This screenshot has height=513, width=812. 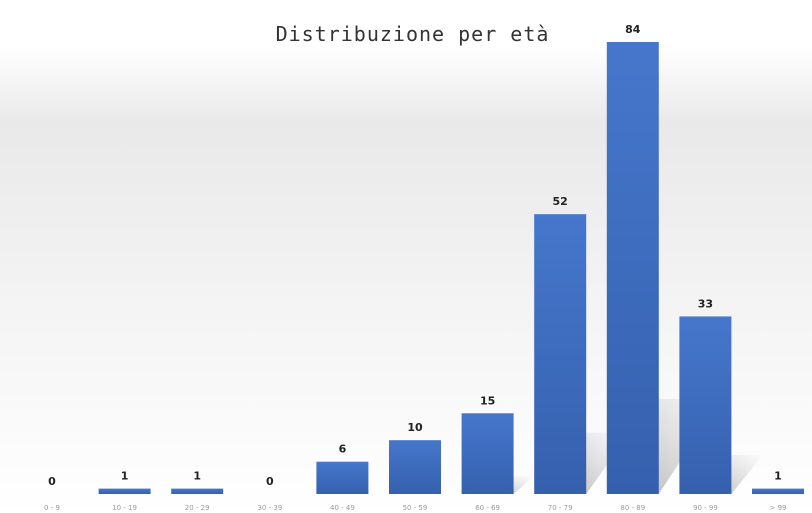 I want to click on value-label-7: 52, so click(x=560, y=201).